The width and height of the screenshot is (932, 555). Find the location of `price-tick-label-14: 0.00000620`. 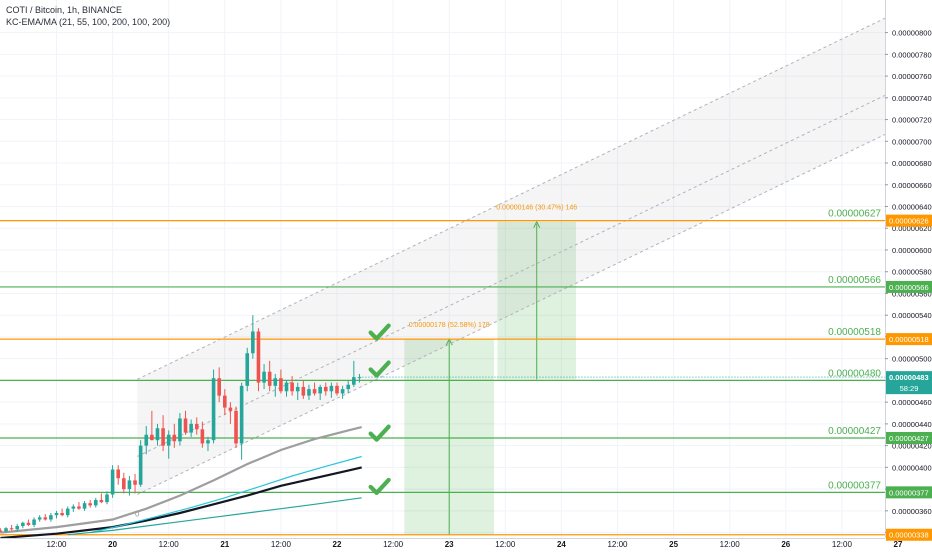

price-tick-label-14: 0.00000620 is located at coordinates (912, 228).